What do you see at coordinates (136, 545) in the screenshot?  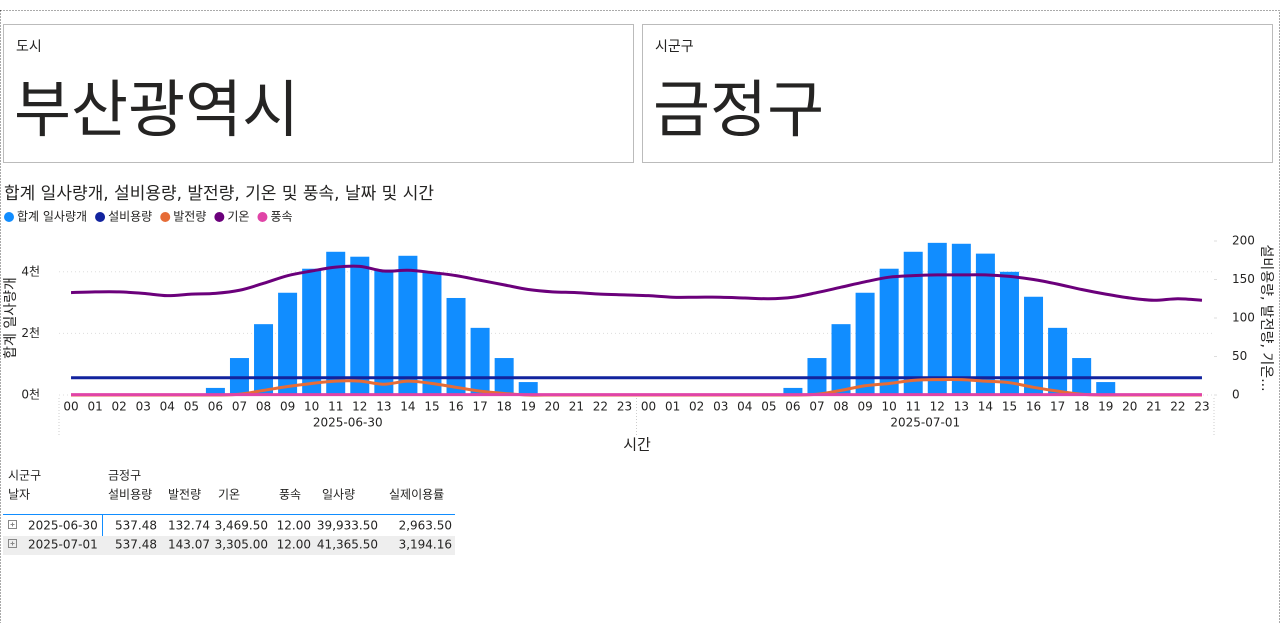 I see `cell: 537.48` at bounding box center [136, 545].